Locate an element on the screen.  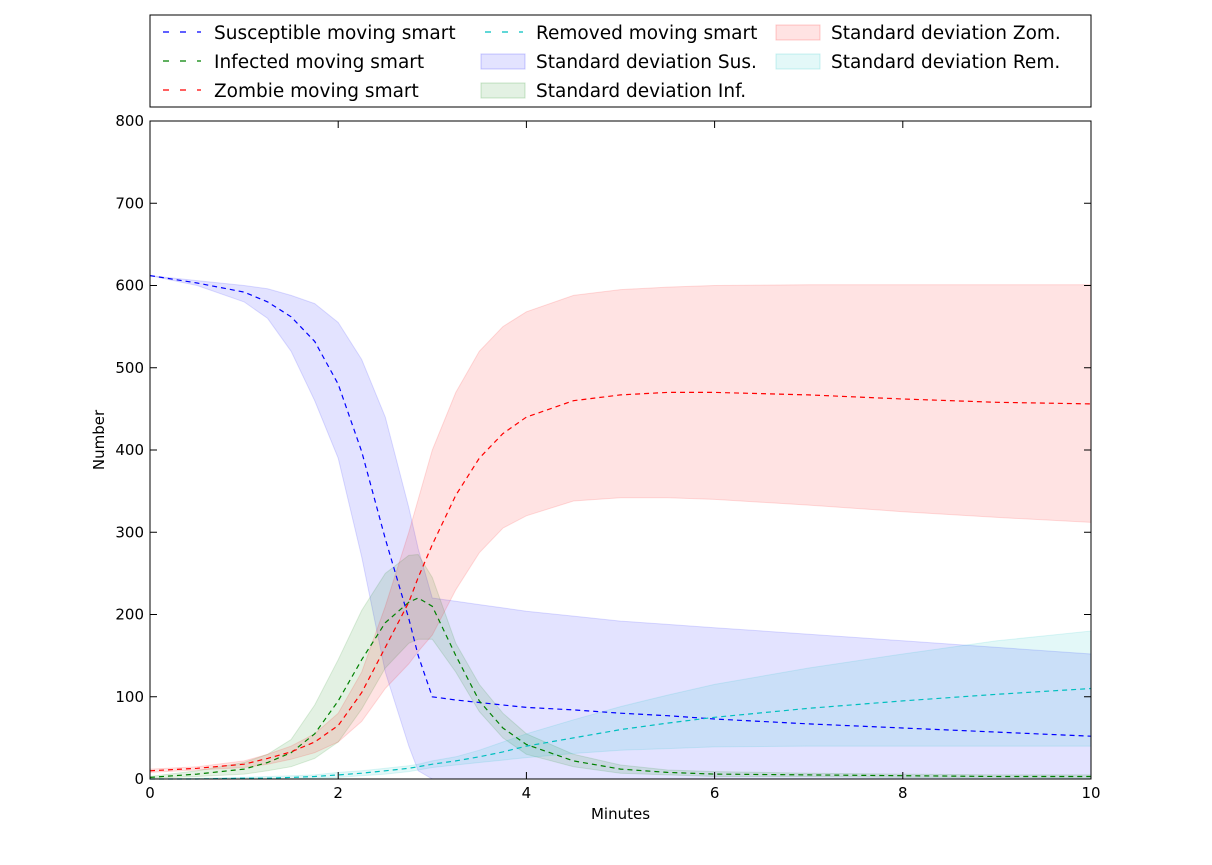
legend-item-susceptible-moving-smart: Susceptible moving smart is located at coordinates (309, 33).